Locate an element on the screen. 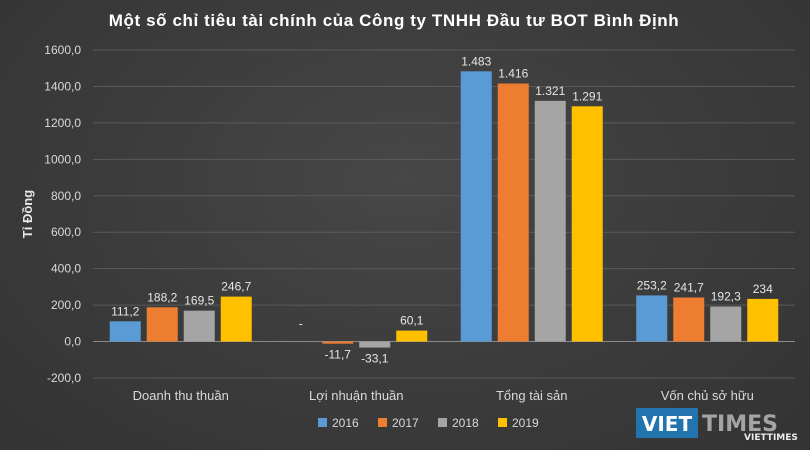 This screenshot has width=810, height=450. data-label: 1.483 is located at coordinates (476, 61).